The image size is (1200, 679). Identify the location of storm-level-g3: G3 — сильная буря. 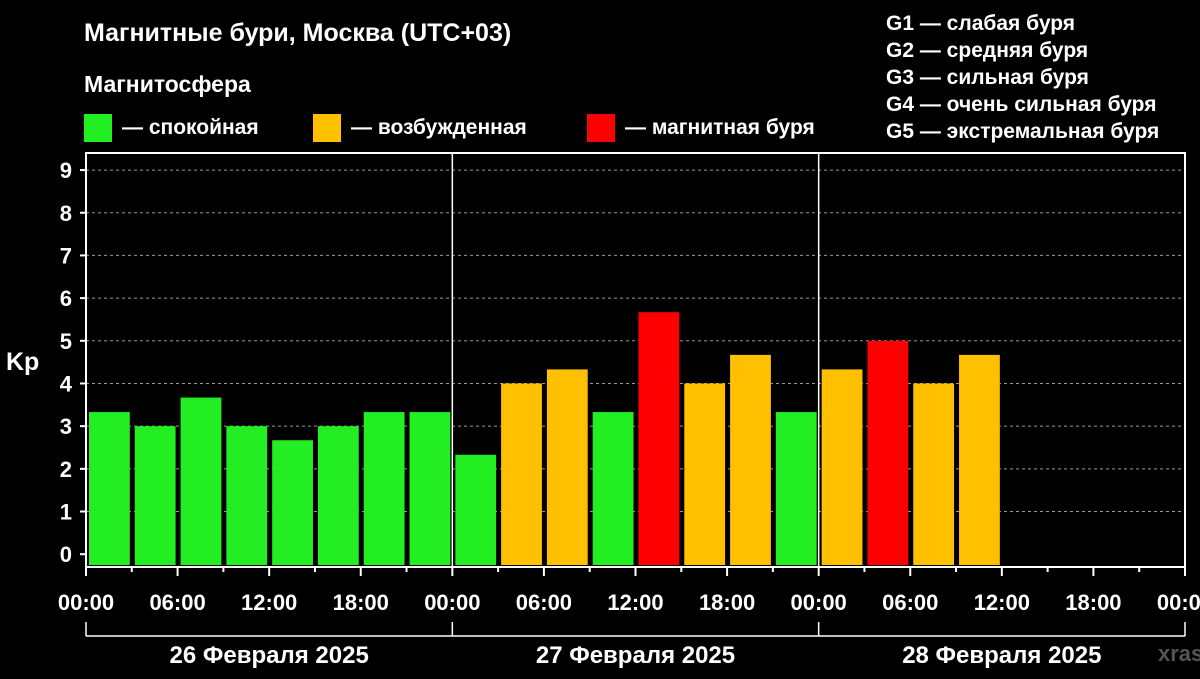
(987, 77).